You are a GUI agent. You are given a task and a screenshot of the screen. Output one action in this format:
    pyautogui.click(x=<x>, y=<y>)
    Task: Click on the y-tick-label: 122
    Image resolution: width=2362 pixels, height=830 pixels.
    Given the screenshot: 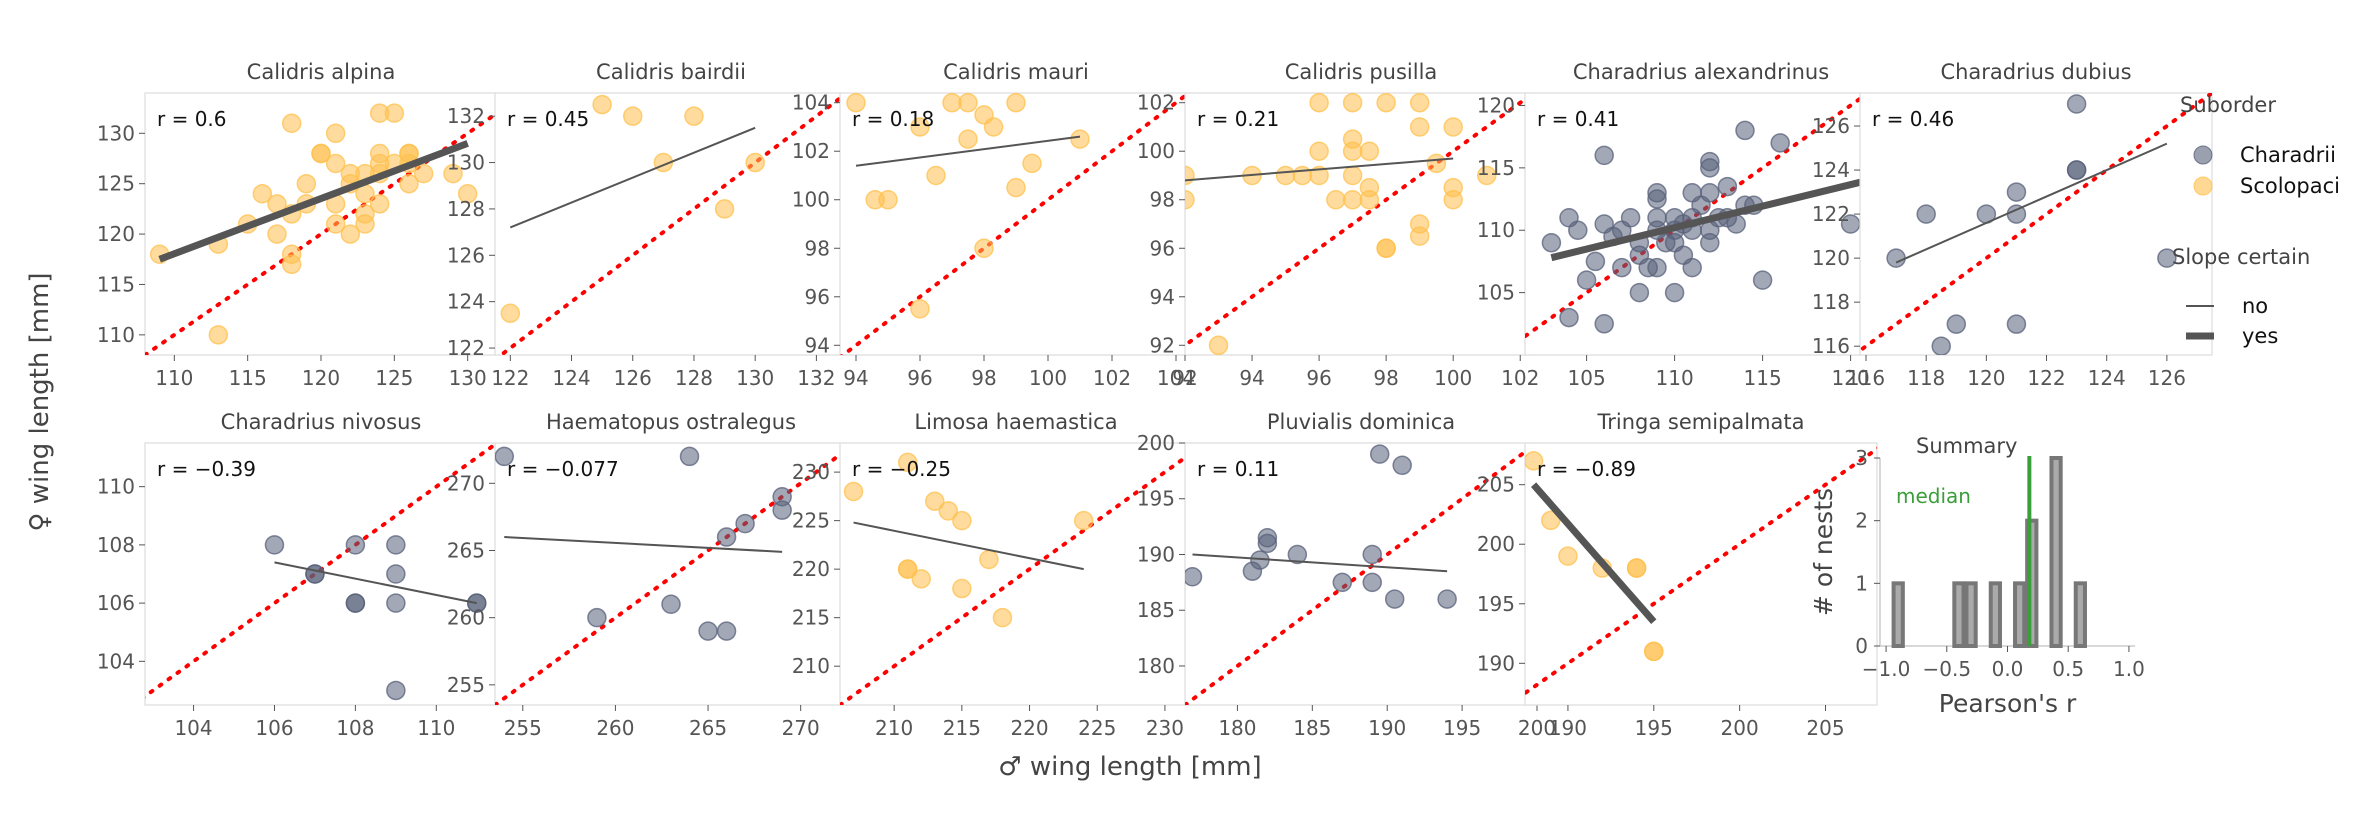 What is the action you would take?
    pyautogui.click(x=466, y=348)
    